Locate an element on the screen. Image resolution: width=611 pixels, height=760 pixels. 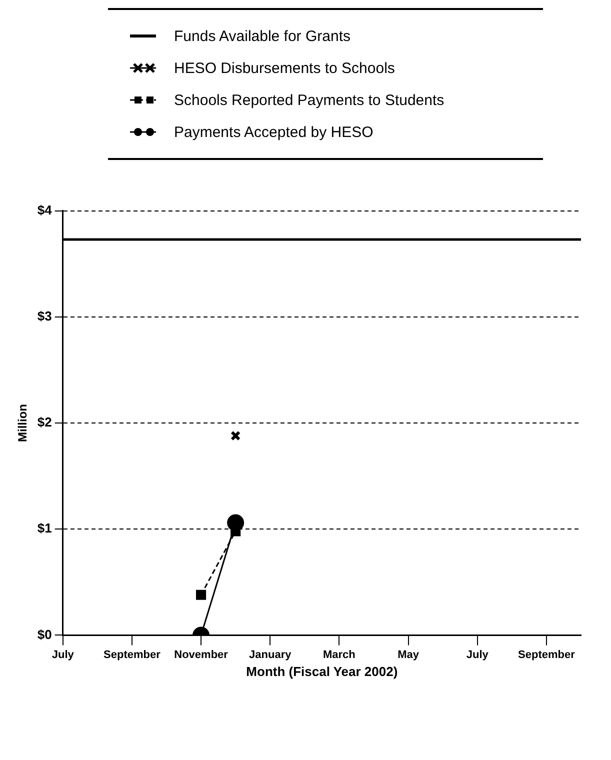
y-axis-title: Million is located at coordinates (23, 423).